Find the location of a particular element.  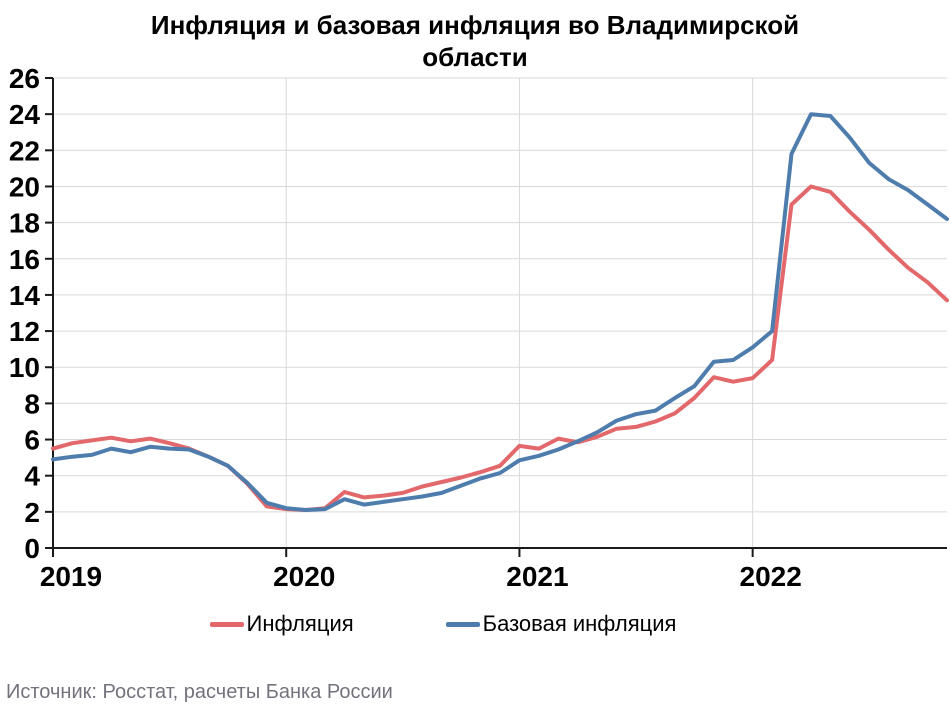

y-tick-label: 4 is located at coordinates (32, 476).